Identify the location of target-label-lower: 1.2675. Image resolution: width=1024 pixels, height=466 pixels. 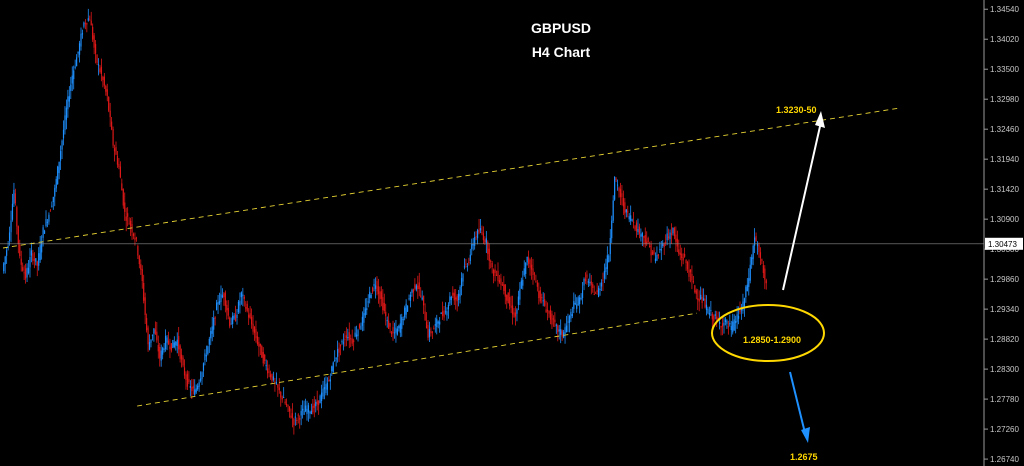
(804, 457).